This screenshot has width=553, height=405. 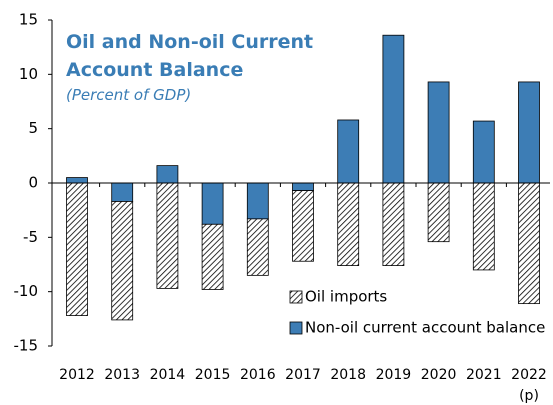 I want to click on x-tick-label: 2020, so click(x=438, y=375).